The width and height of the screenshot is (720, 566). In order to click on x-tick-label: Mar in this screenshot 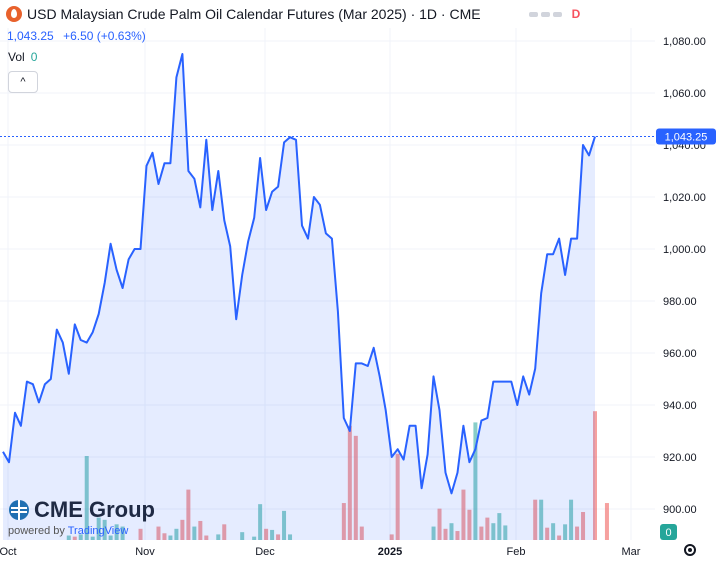, I will do `click(631, 552)`.